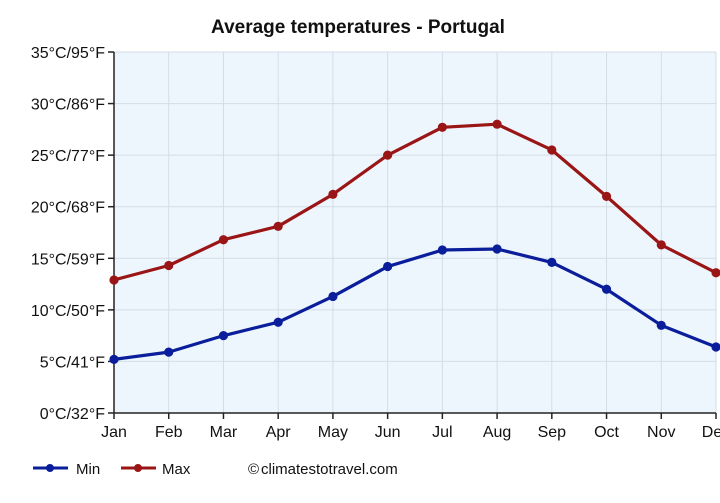 This screenshot has height=503, width=720. I want to click on legend-item-min: Min, so click(66, 469).